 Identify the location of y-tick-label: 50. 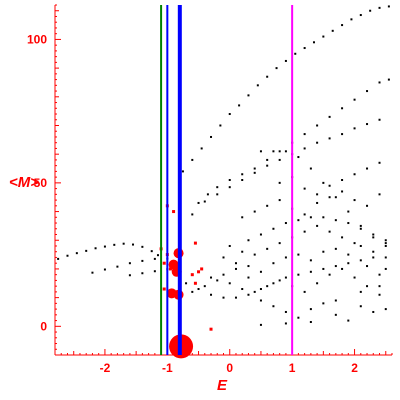
(41, 183).